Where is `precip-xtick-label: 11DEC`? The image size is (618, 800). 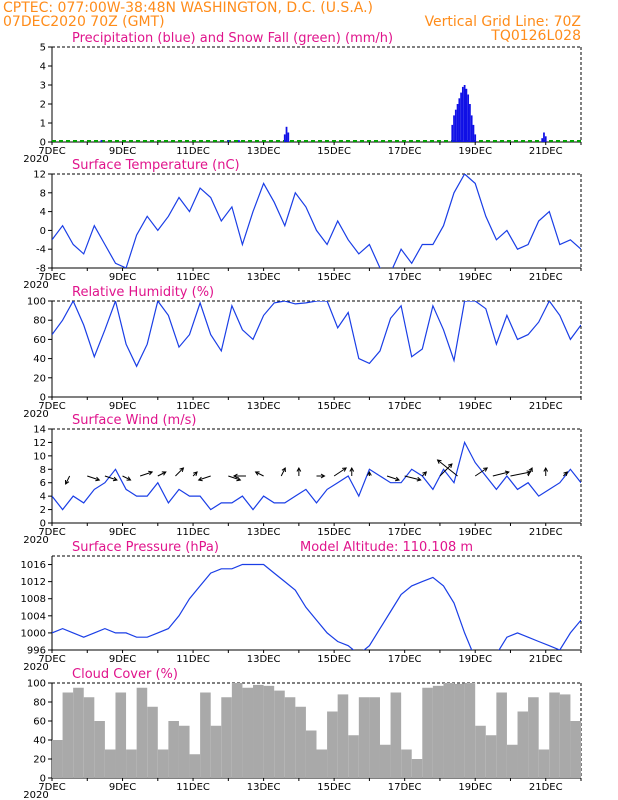
precip-xtick-label: 11DEC is located at coordinates (193, 151).